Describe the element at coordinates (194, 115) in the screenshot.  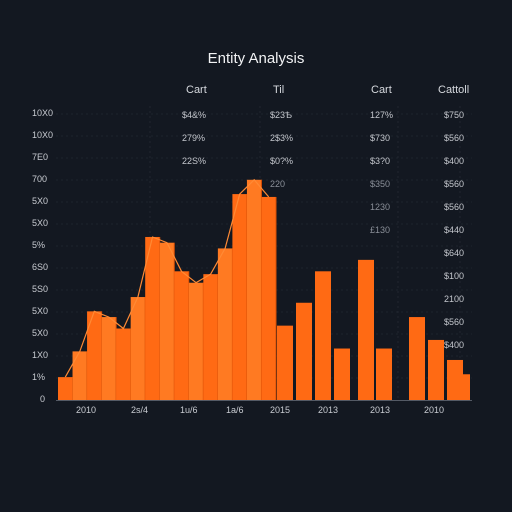
I see `table-cell: $4&%` at that location.